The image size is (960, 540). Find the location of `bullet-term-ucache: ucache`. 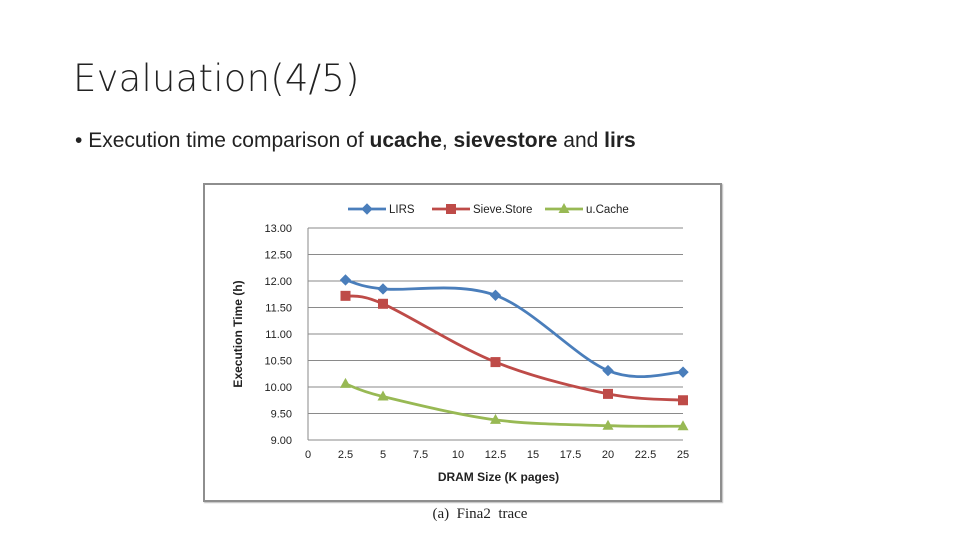

bullet-term-ucache: ucache is located at coordinates (405, 140).